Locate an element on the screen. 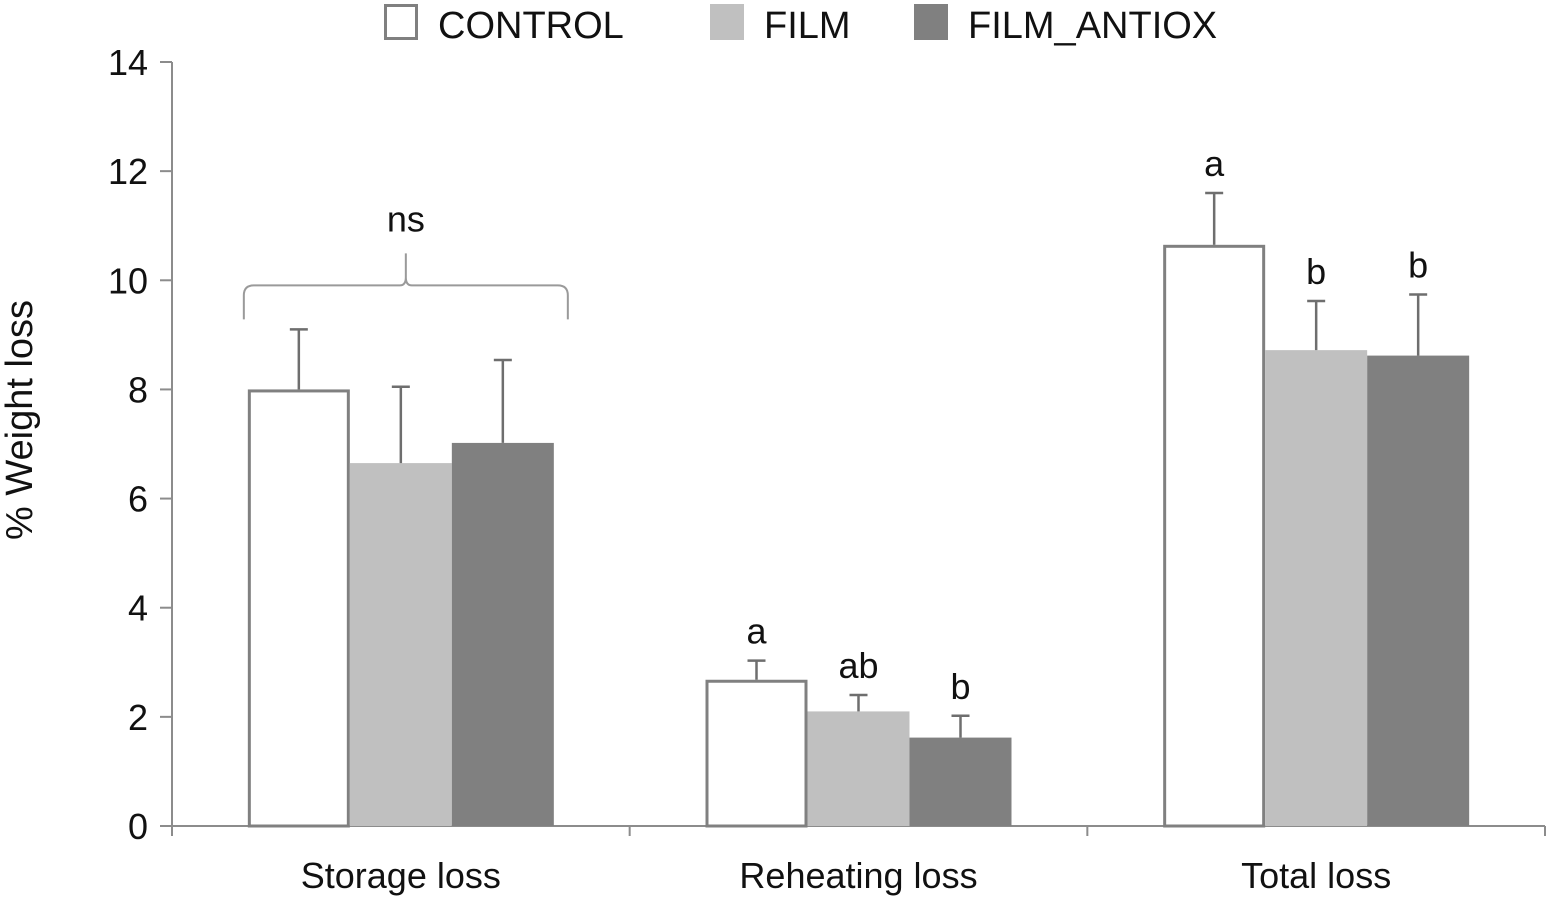 The height and width of the screenshot is (901, 1548). y-tick-label: 14 is located at coordinates (128, 62).